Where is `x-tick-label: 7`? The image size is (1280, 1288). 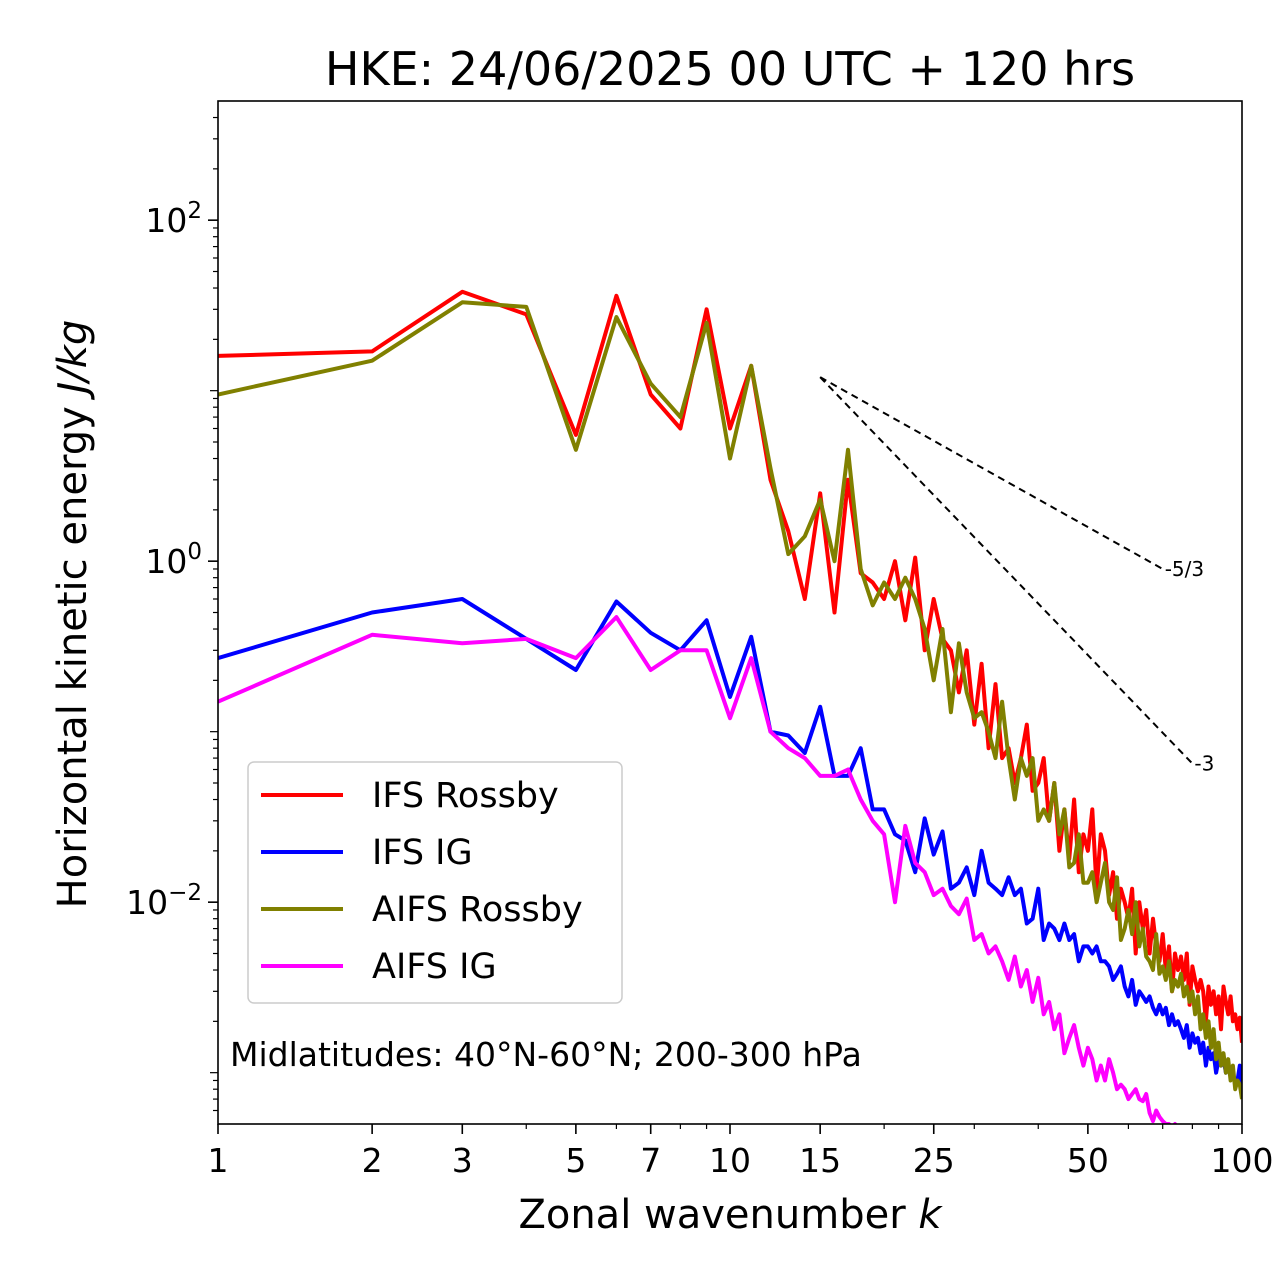 x-tick-label: 7 is located at coordinates (650, 1160).